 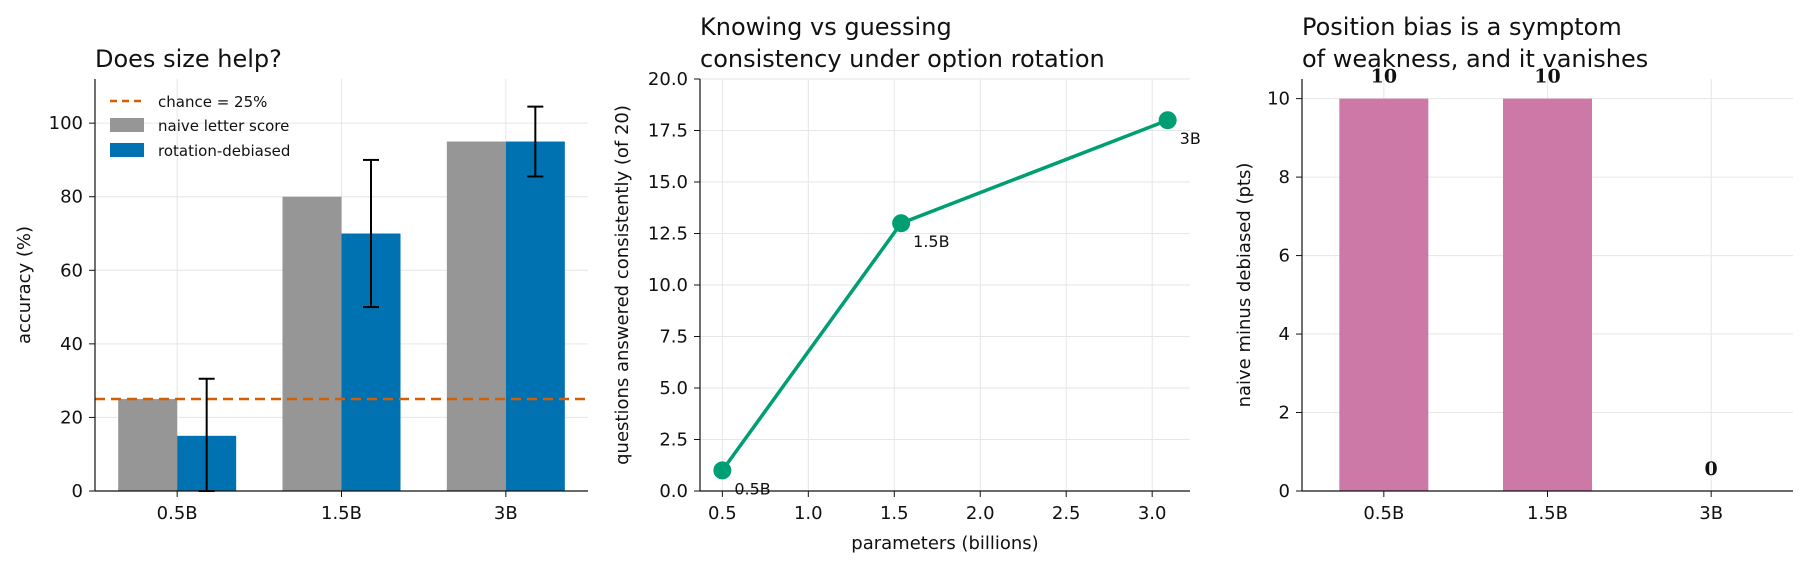 I want to click on p3-x-ticks: 0.5B 1.5B 3B, so click(x=1543, y=507).